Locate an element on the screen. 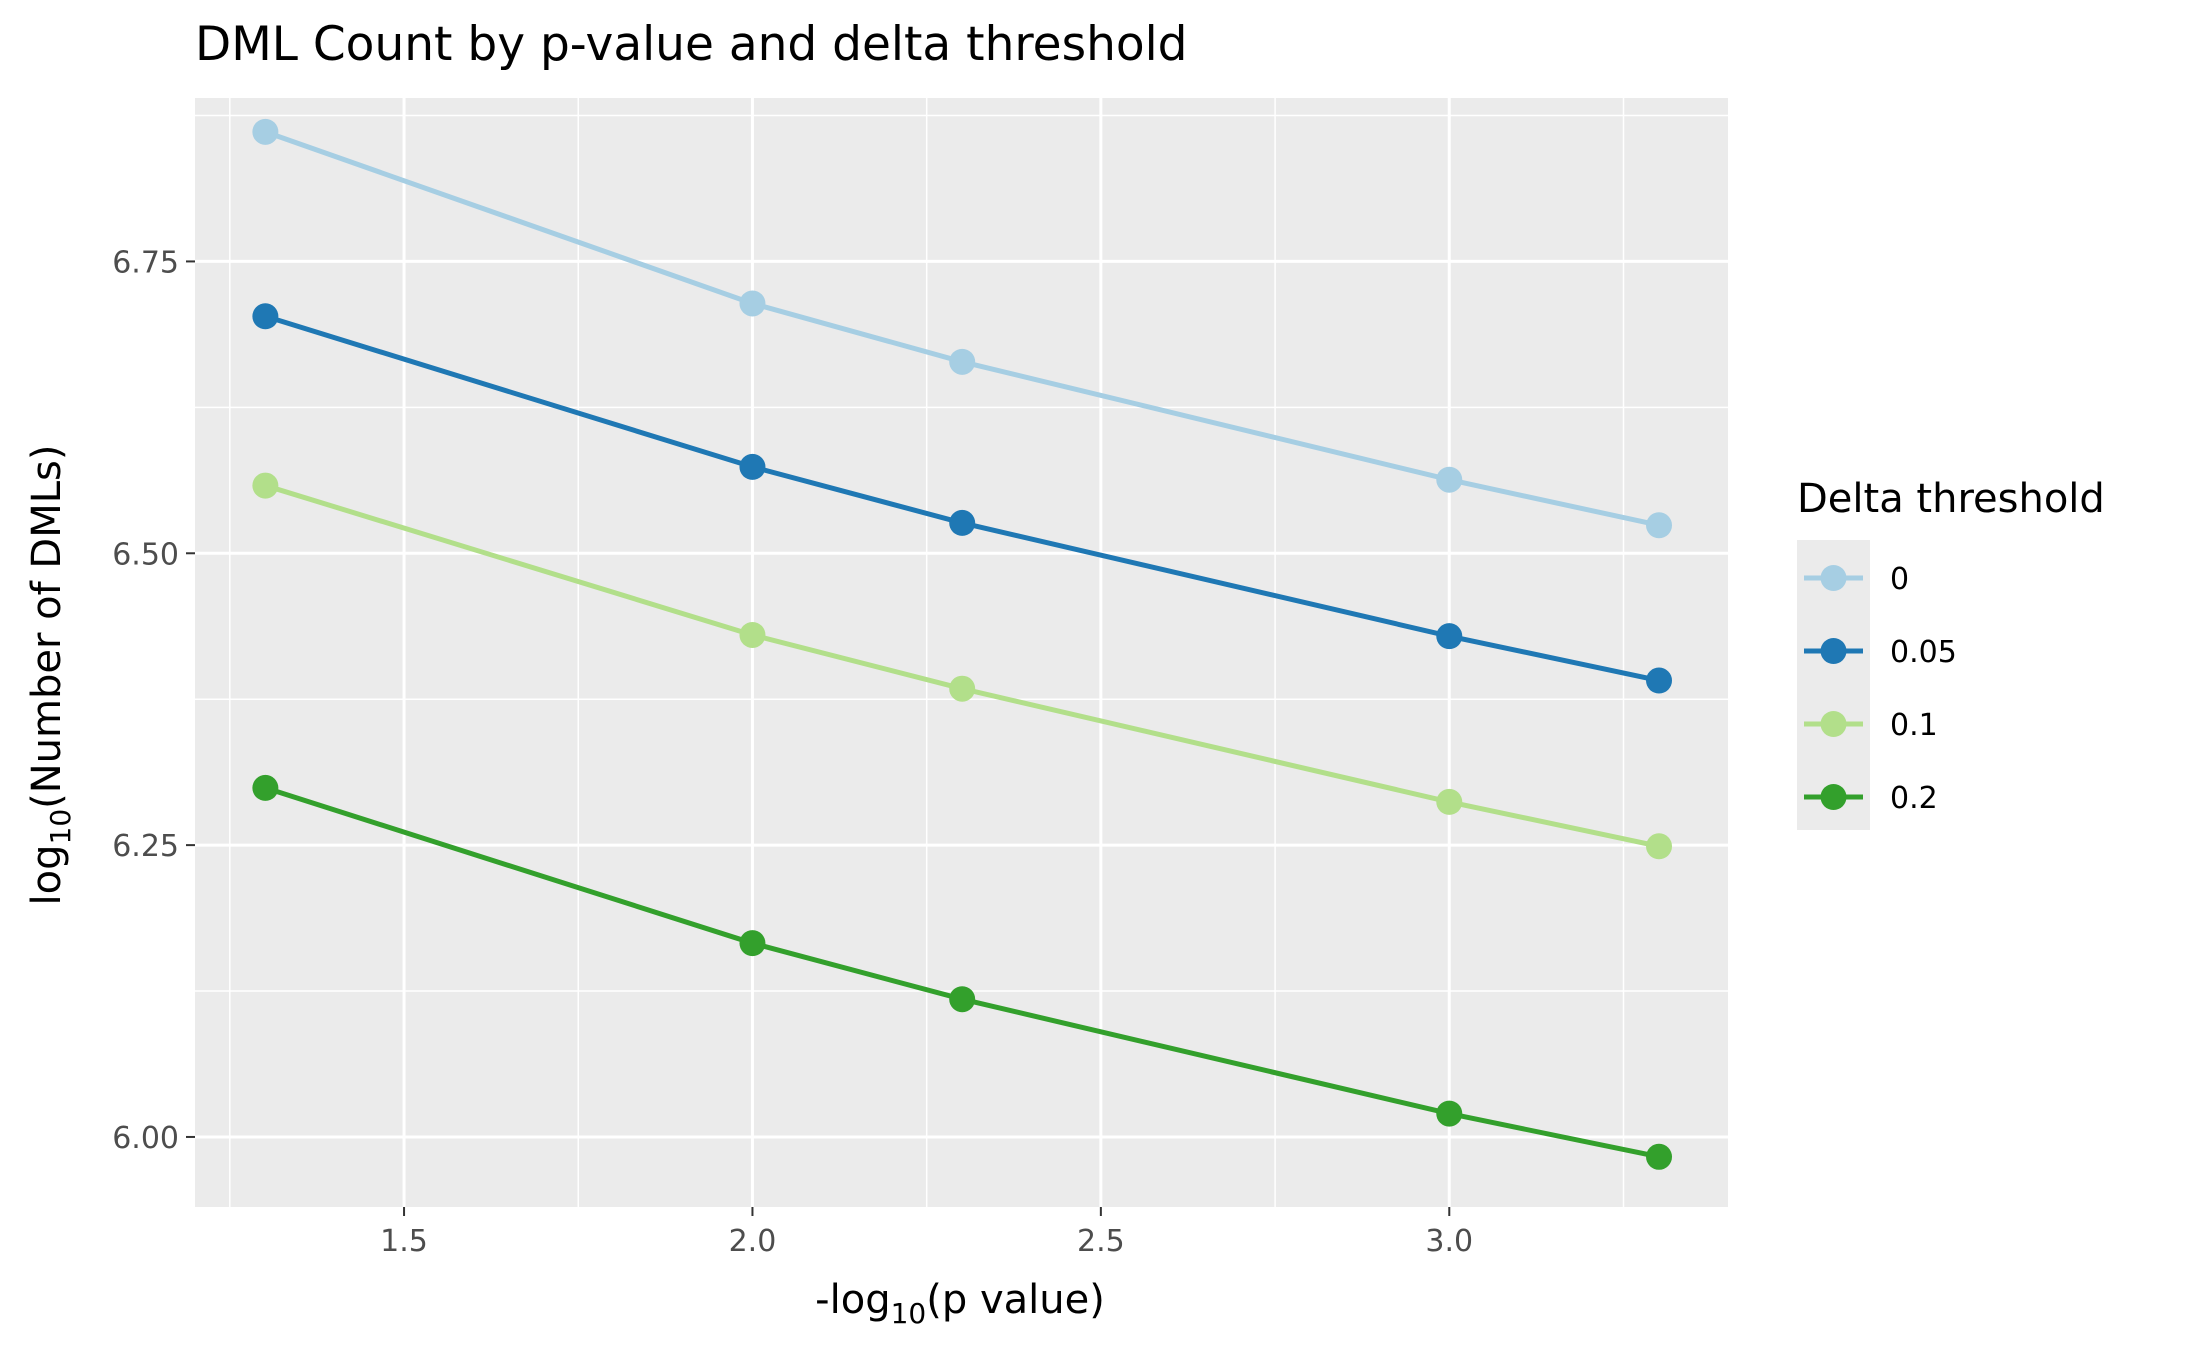  y-axis-title-suffix: (Number of DMLs) is located at coordinates (47, 627).